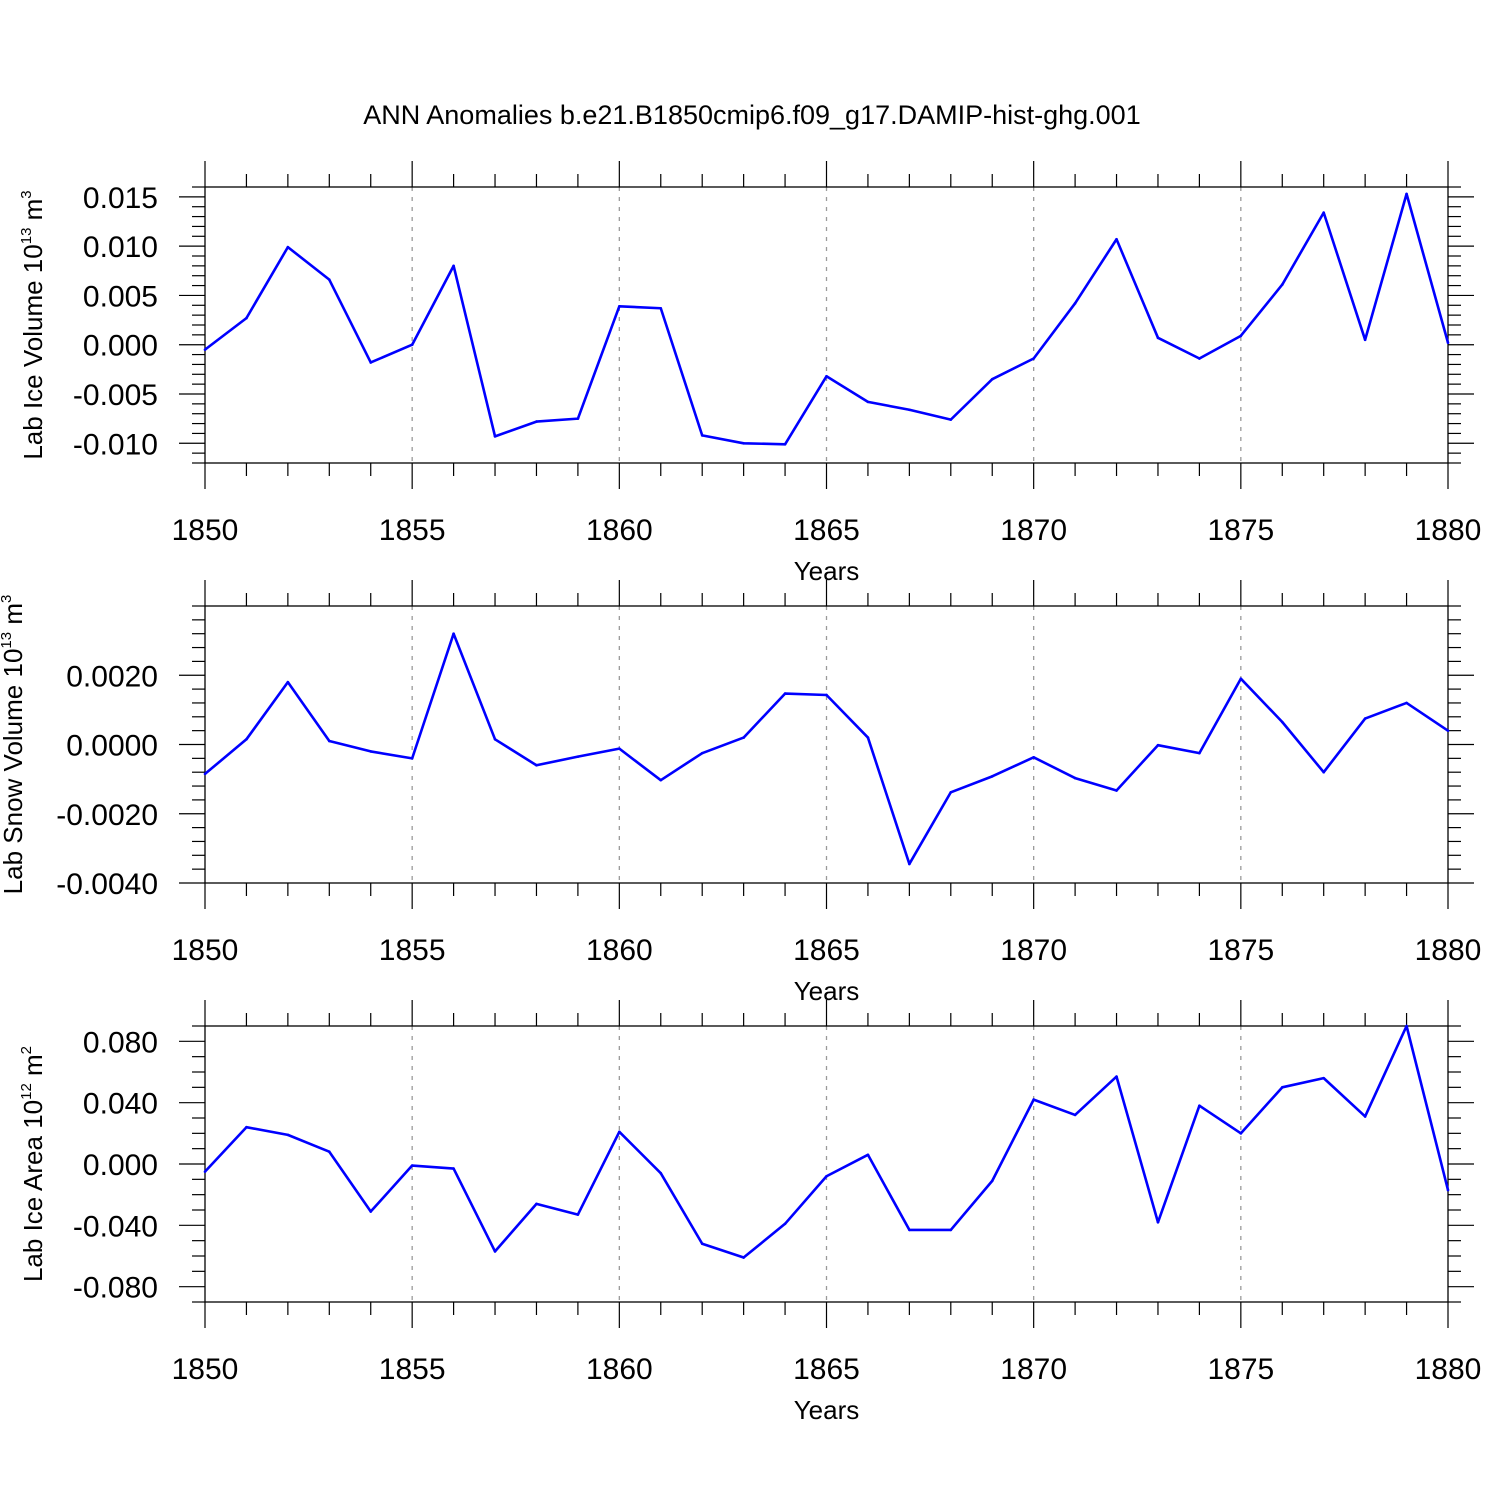 The image size is (1500, 1500). Describe the element at coordinates (107, 884) in the screenshot. I see `y-tick-label: -0.0040` at that location.